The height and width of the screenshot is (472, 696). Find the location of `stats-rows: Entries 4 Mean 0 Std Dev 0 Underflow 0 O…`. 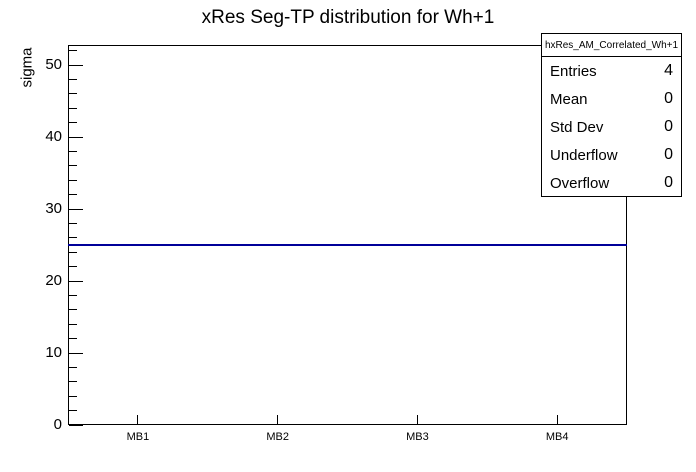

stats-rows: Entries 4 Mean 0 Std Dev 0 Underflow 0 O… is located at coordinates (611, 127).